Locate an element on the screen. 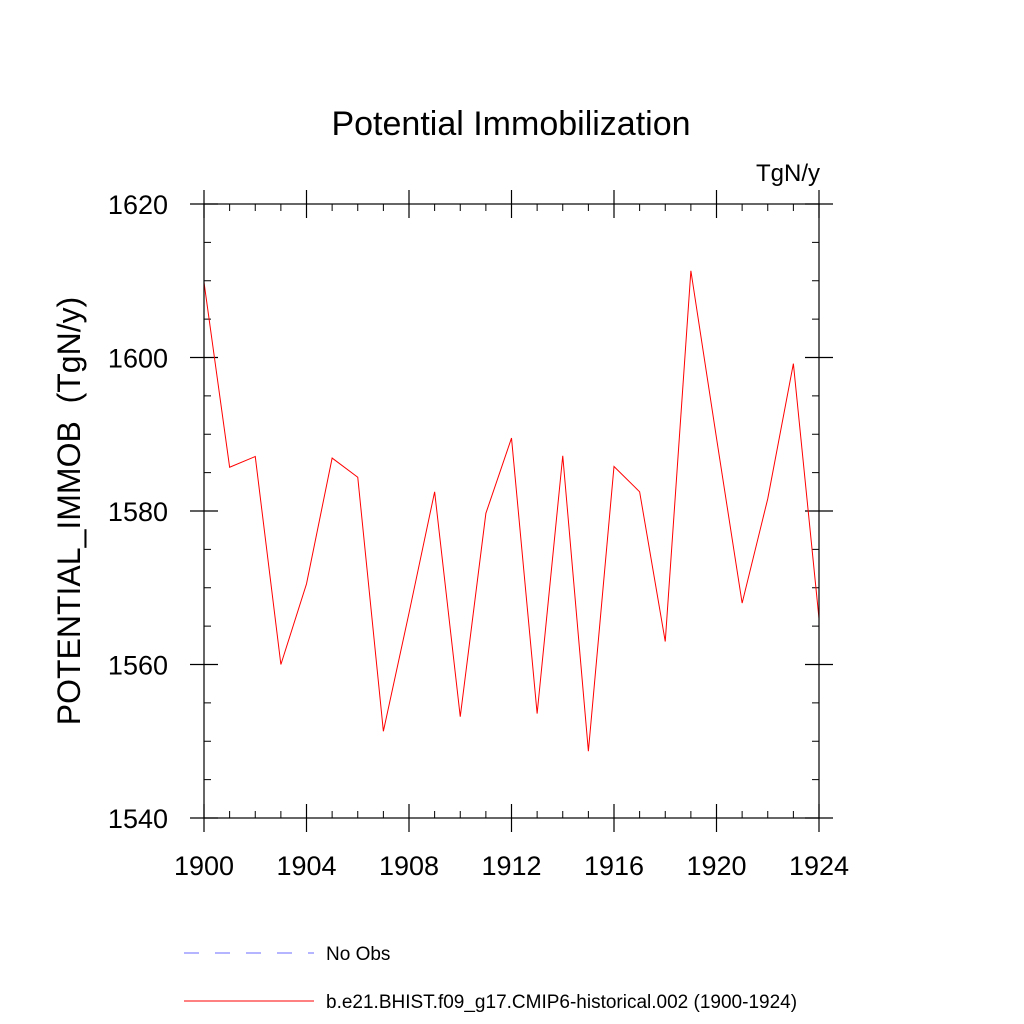 This screenshot has width=1024, height=1024. y-tick-labels: 1540 1560 1580 1600 1620 is located at coordinates (138, 512).